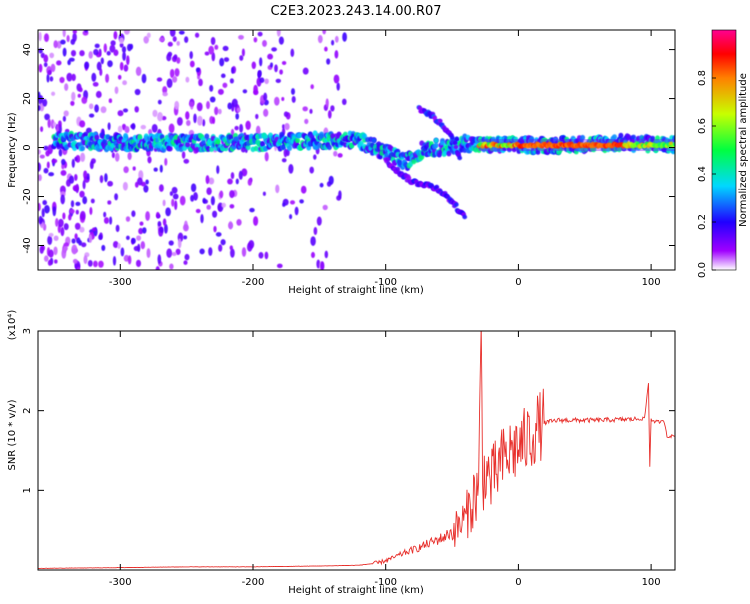 The width and height of the screenshot is (750, 604). I want to click on colorbar-tick-label: 0.6, so click(702, 126).